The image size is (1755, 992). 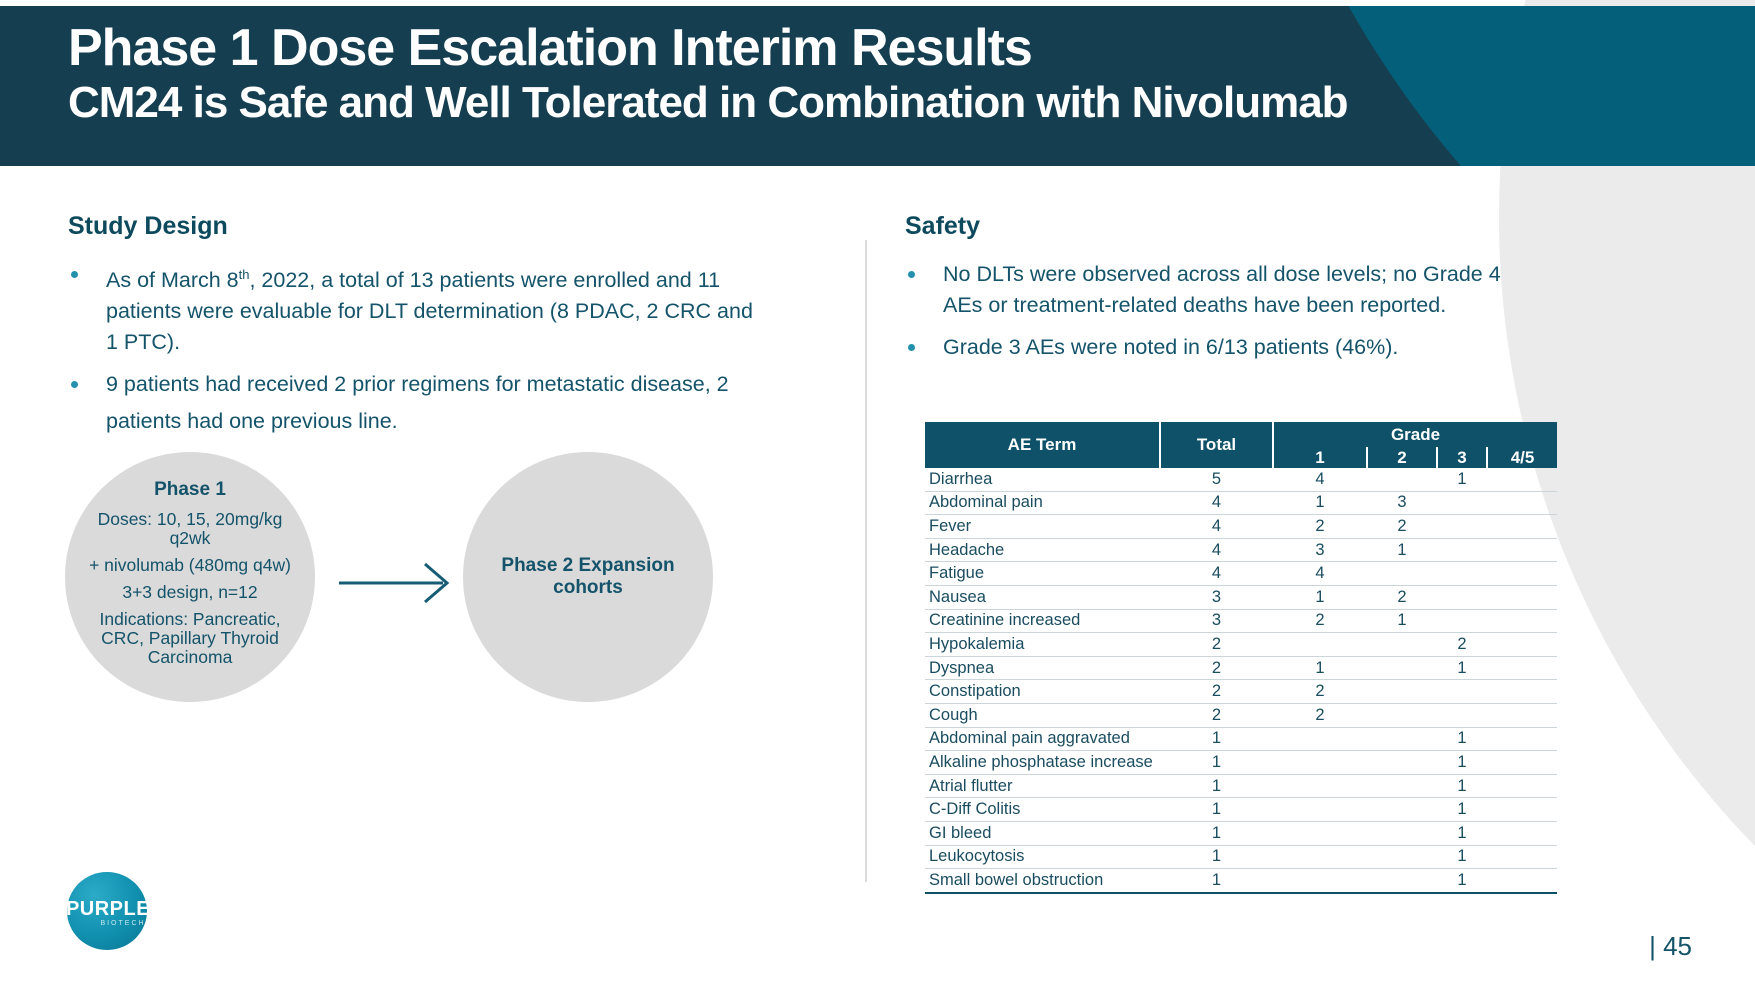 What do you see at coordinates (1217, 445) in the screenshot?
I see `header-total: Total` at bounding box center [1217, 445].